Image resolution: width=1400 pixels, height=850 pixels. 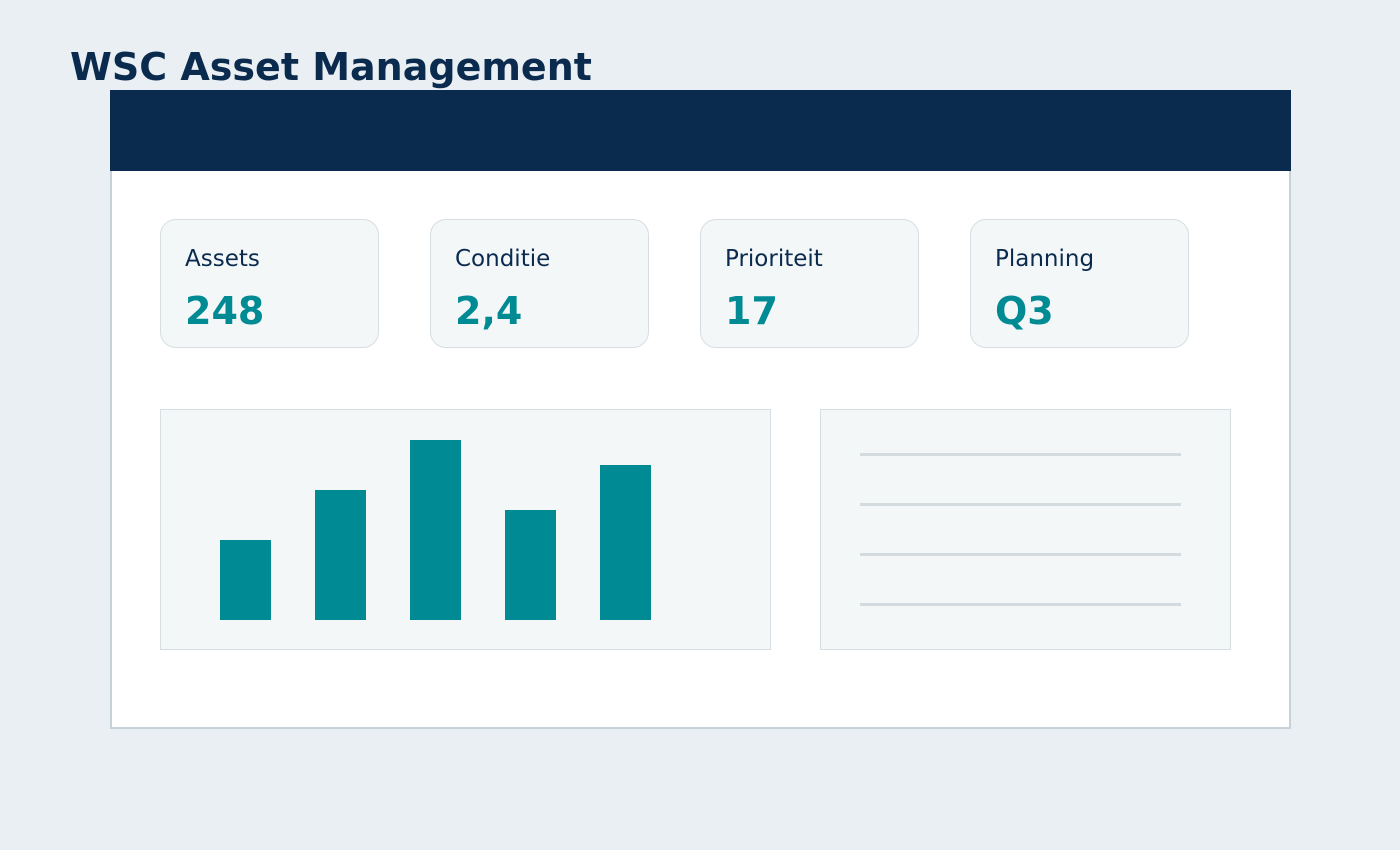 What do you see at coordinates (774, 259) in the screenshot?
I see `kpi-label: Prioriteit` at bounding box center [774, 259].